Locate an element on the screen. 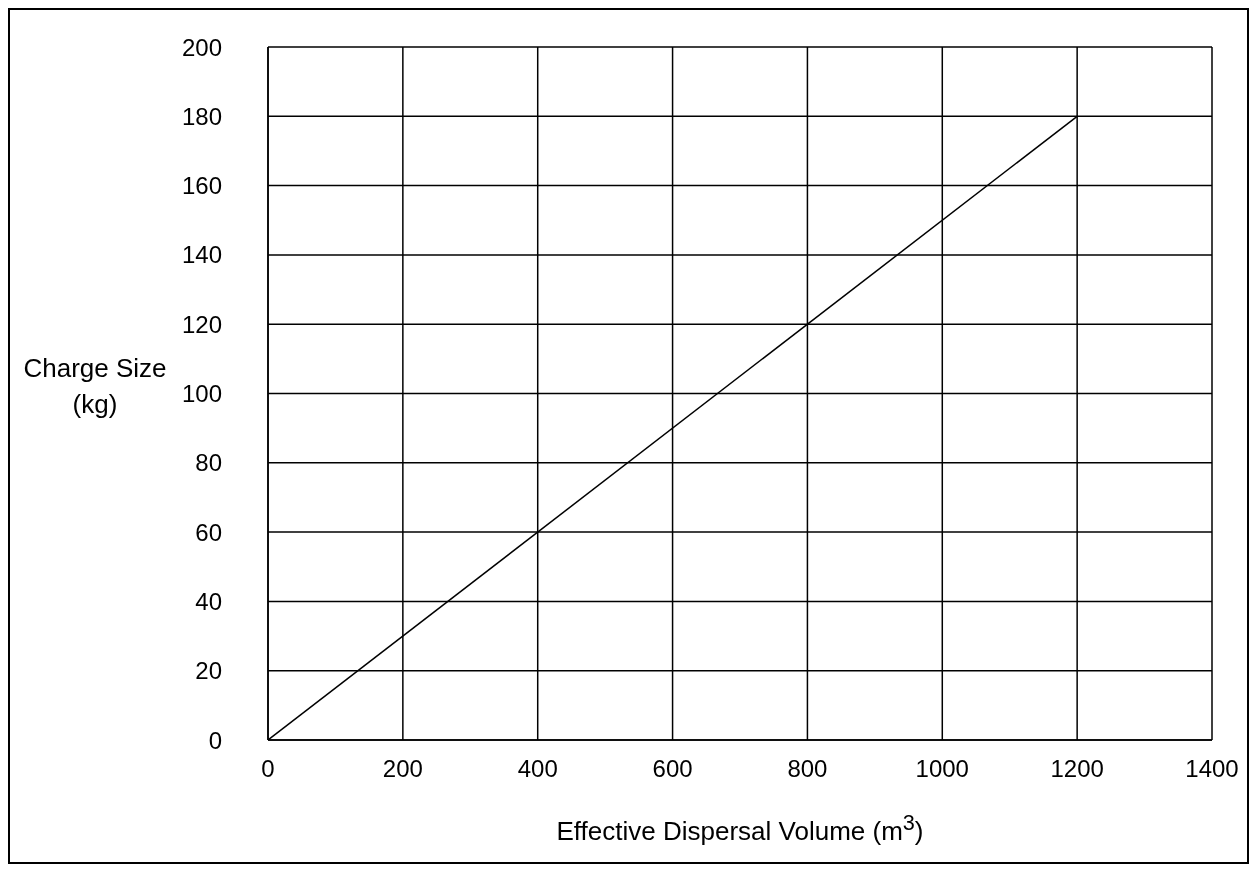 This screenshot has height=874, width=1257. x-tick-label: 400 is located at coordinates (537, 769).